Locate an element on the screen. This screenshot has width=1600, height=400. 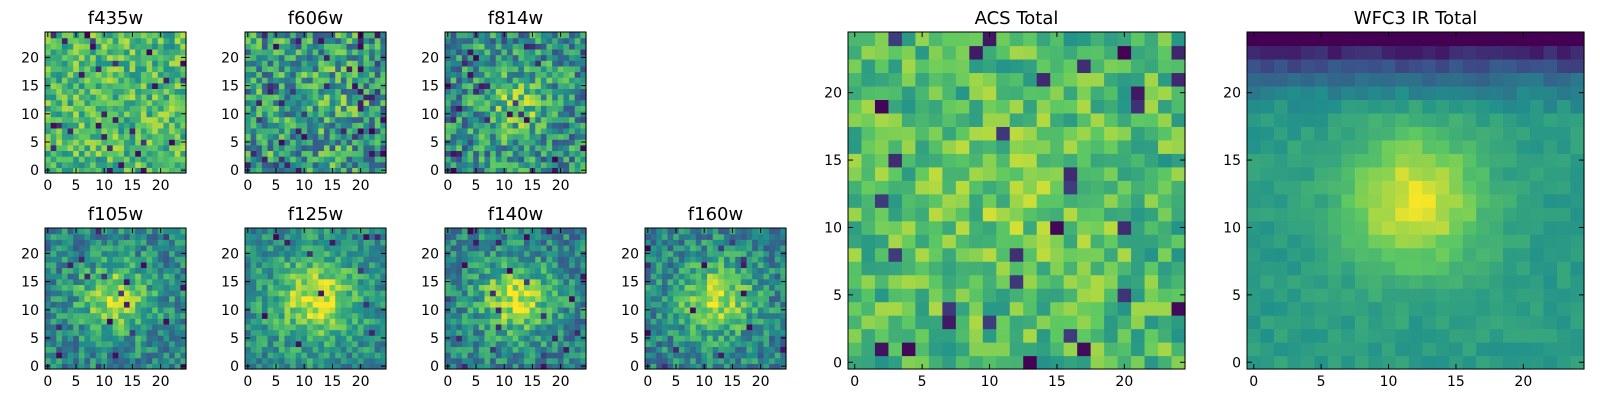
panel-title: f160w is located at coordinates (715, 214).